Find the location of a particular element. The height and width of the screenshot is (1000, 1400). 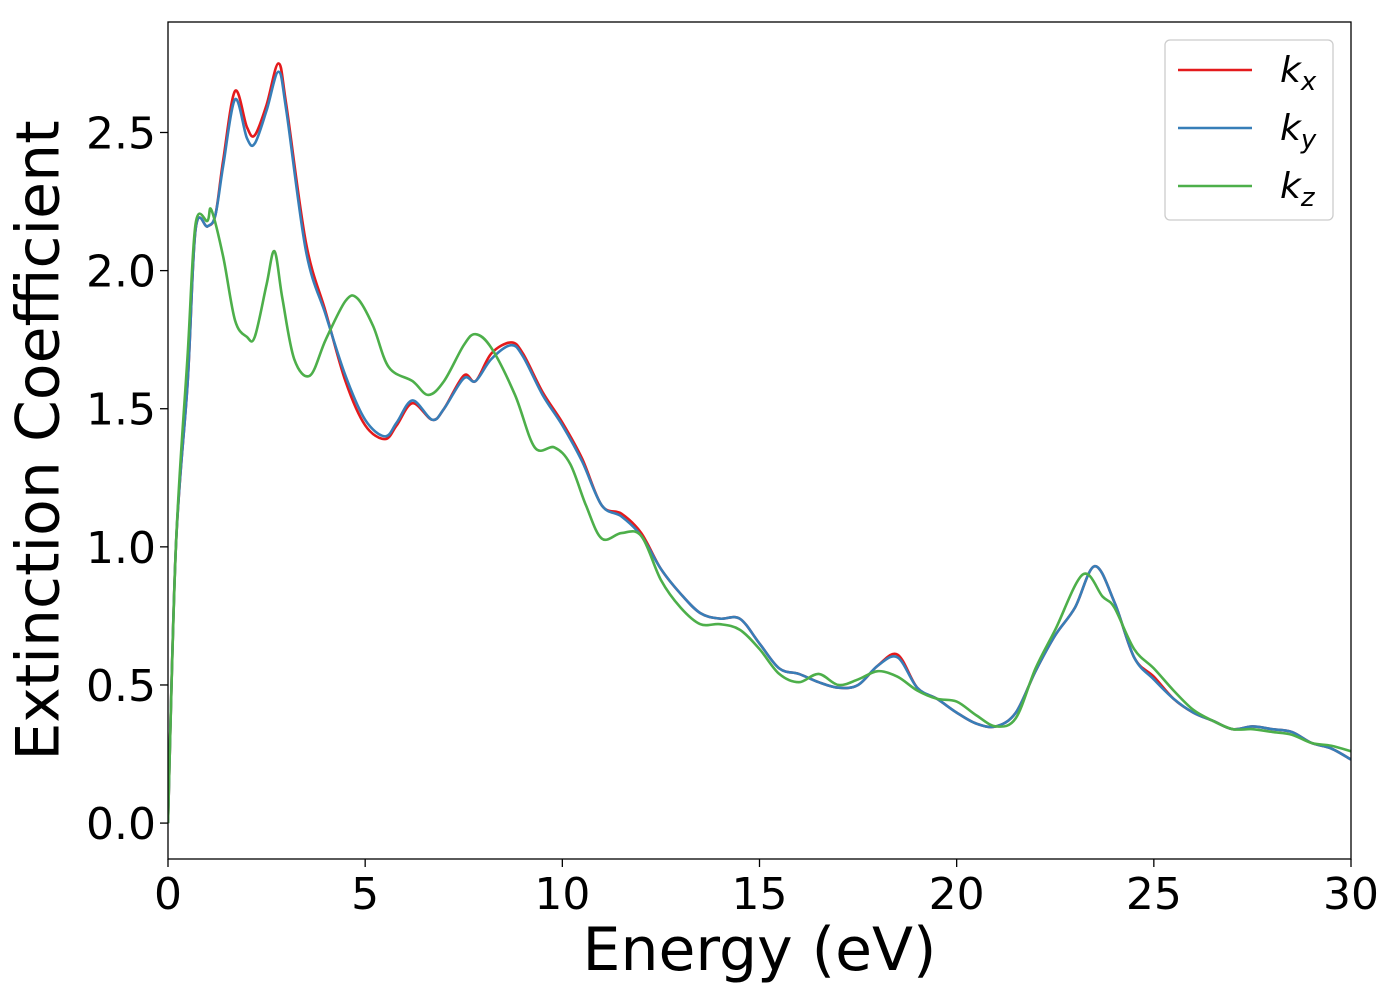

legend: kx ky kz is located at coordinates (1249, 130).